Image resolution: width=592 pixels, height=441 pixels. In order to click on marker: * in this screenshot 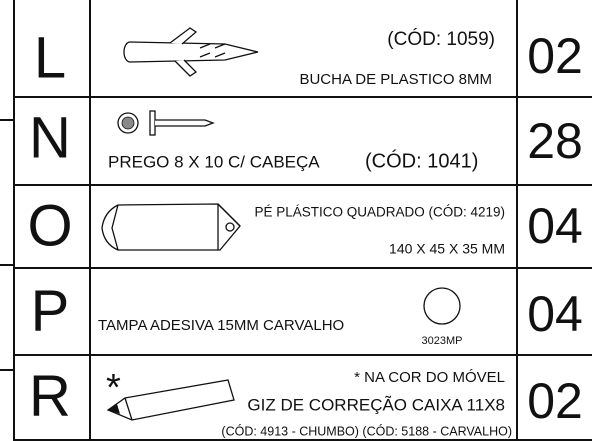, I will do `click(113, 388)`.